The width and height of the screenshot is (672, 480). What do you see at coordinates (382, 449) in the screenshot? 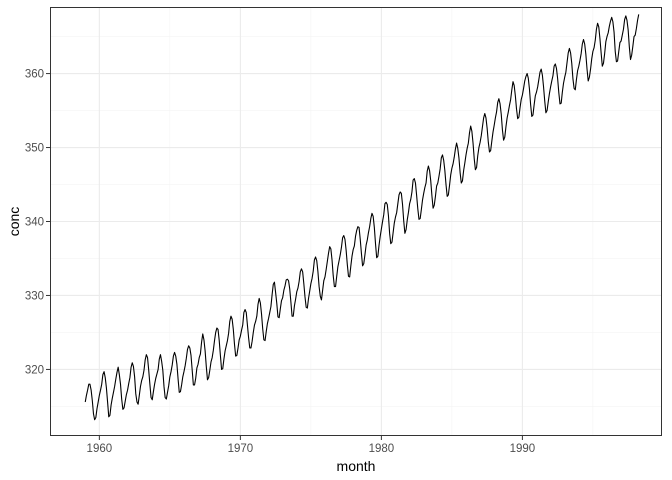
I see `x-tick-label: 1980` at bounding box center [382, 449].